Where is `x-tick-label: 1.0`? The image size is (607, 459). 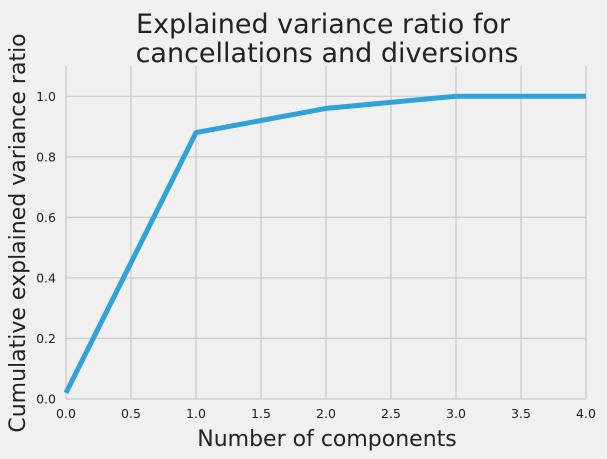 x-tick-label: 1.0 is located at coordinates (196, 413).